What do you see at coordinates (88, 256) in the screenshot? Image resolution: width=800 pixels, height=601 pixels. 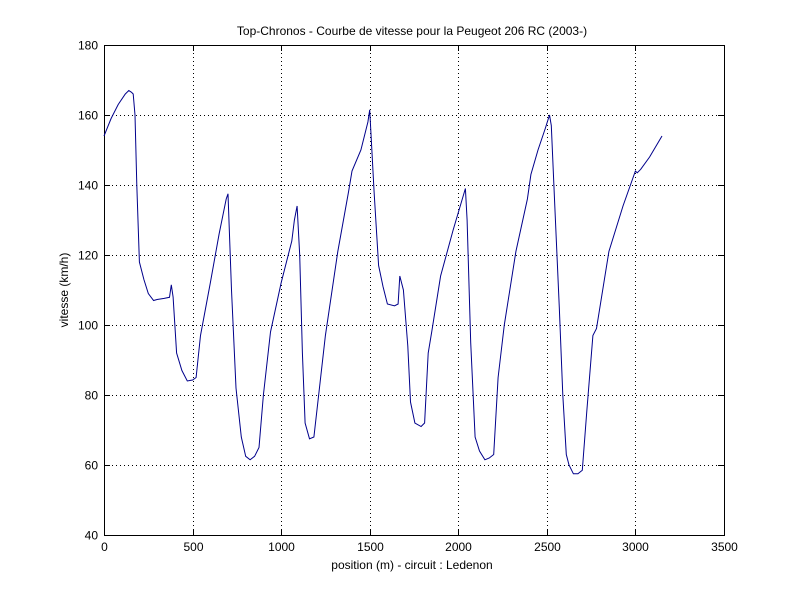 I see `y-tick-label: 120` at bounding box center [88, 256].